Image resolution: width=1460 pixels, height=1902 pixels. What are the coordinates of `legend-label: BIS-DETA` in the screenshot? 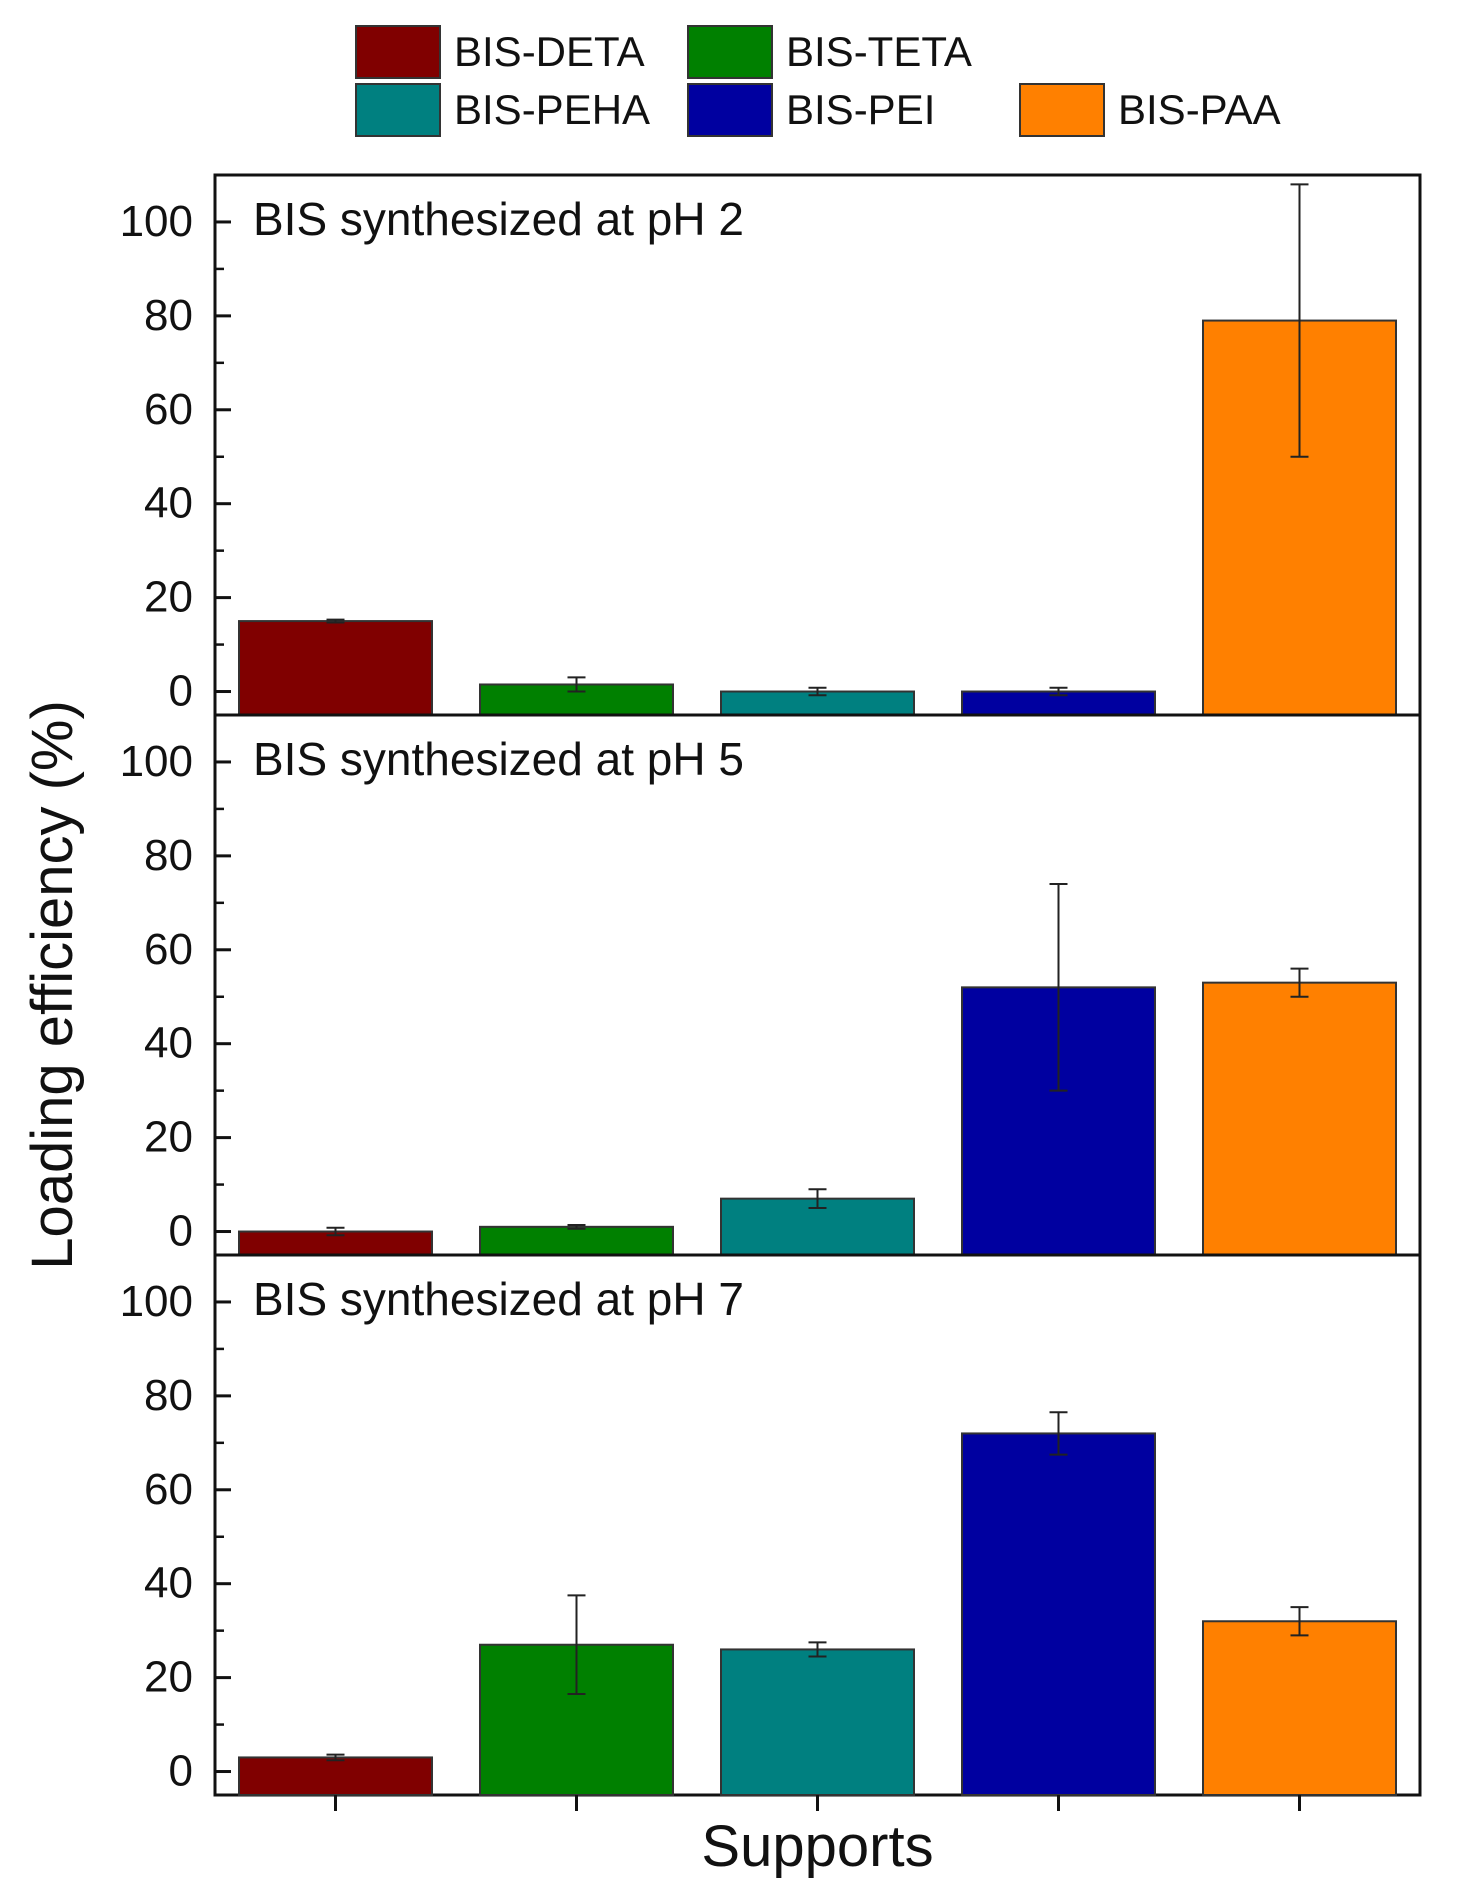 It's located at (549, 51).